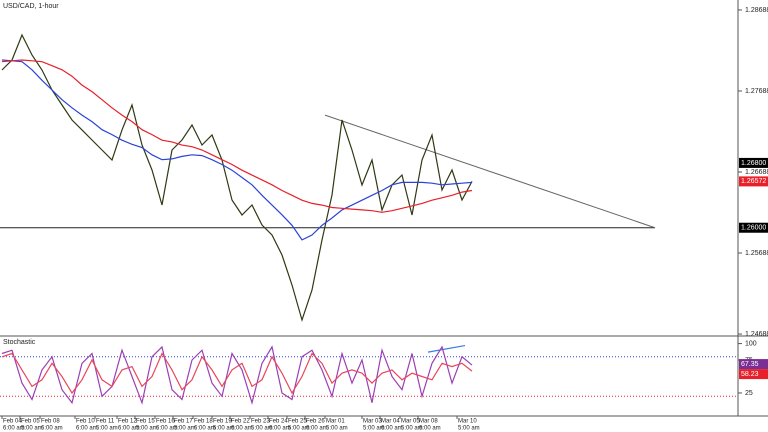 The height and width of the screenshot is (432, 768). I want to click on y-tick-label: 1.26688, so click(756, 172).